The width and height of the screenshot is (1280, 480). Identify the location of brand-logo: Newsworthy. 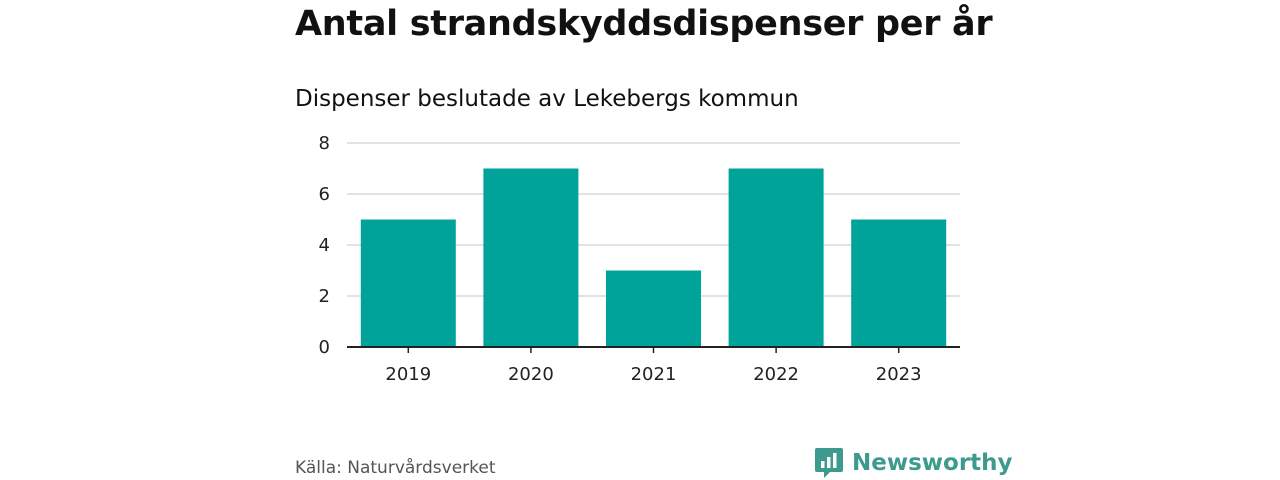
(913, 463).